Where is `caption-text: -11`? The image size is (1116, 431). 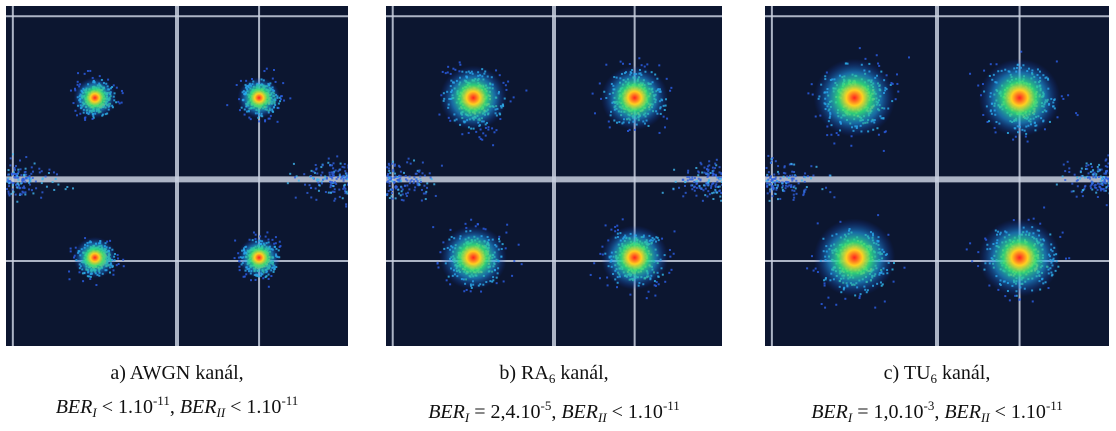 caption-text: -11 is located at coordinates (671, 405).